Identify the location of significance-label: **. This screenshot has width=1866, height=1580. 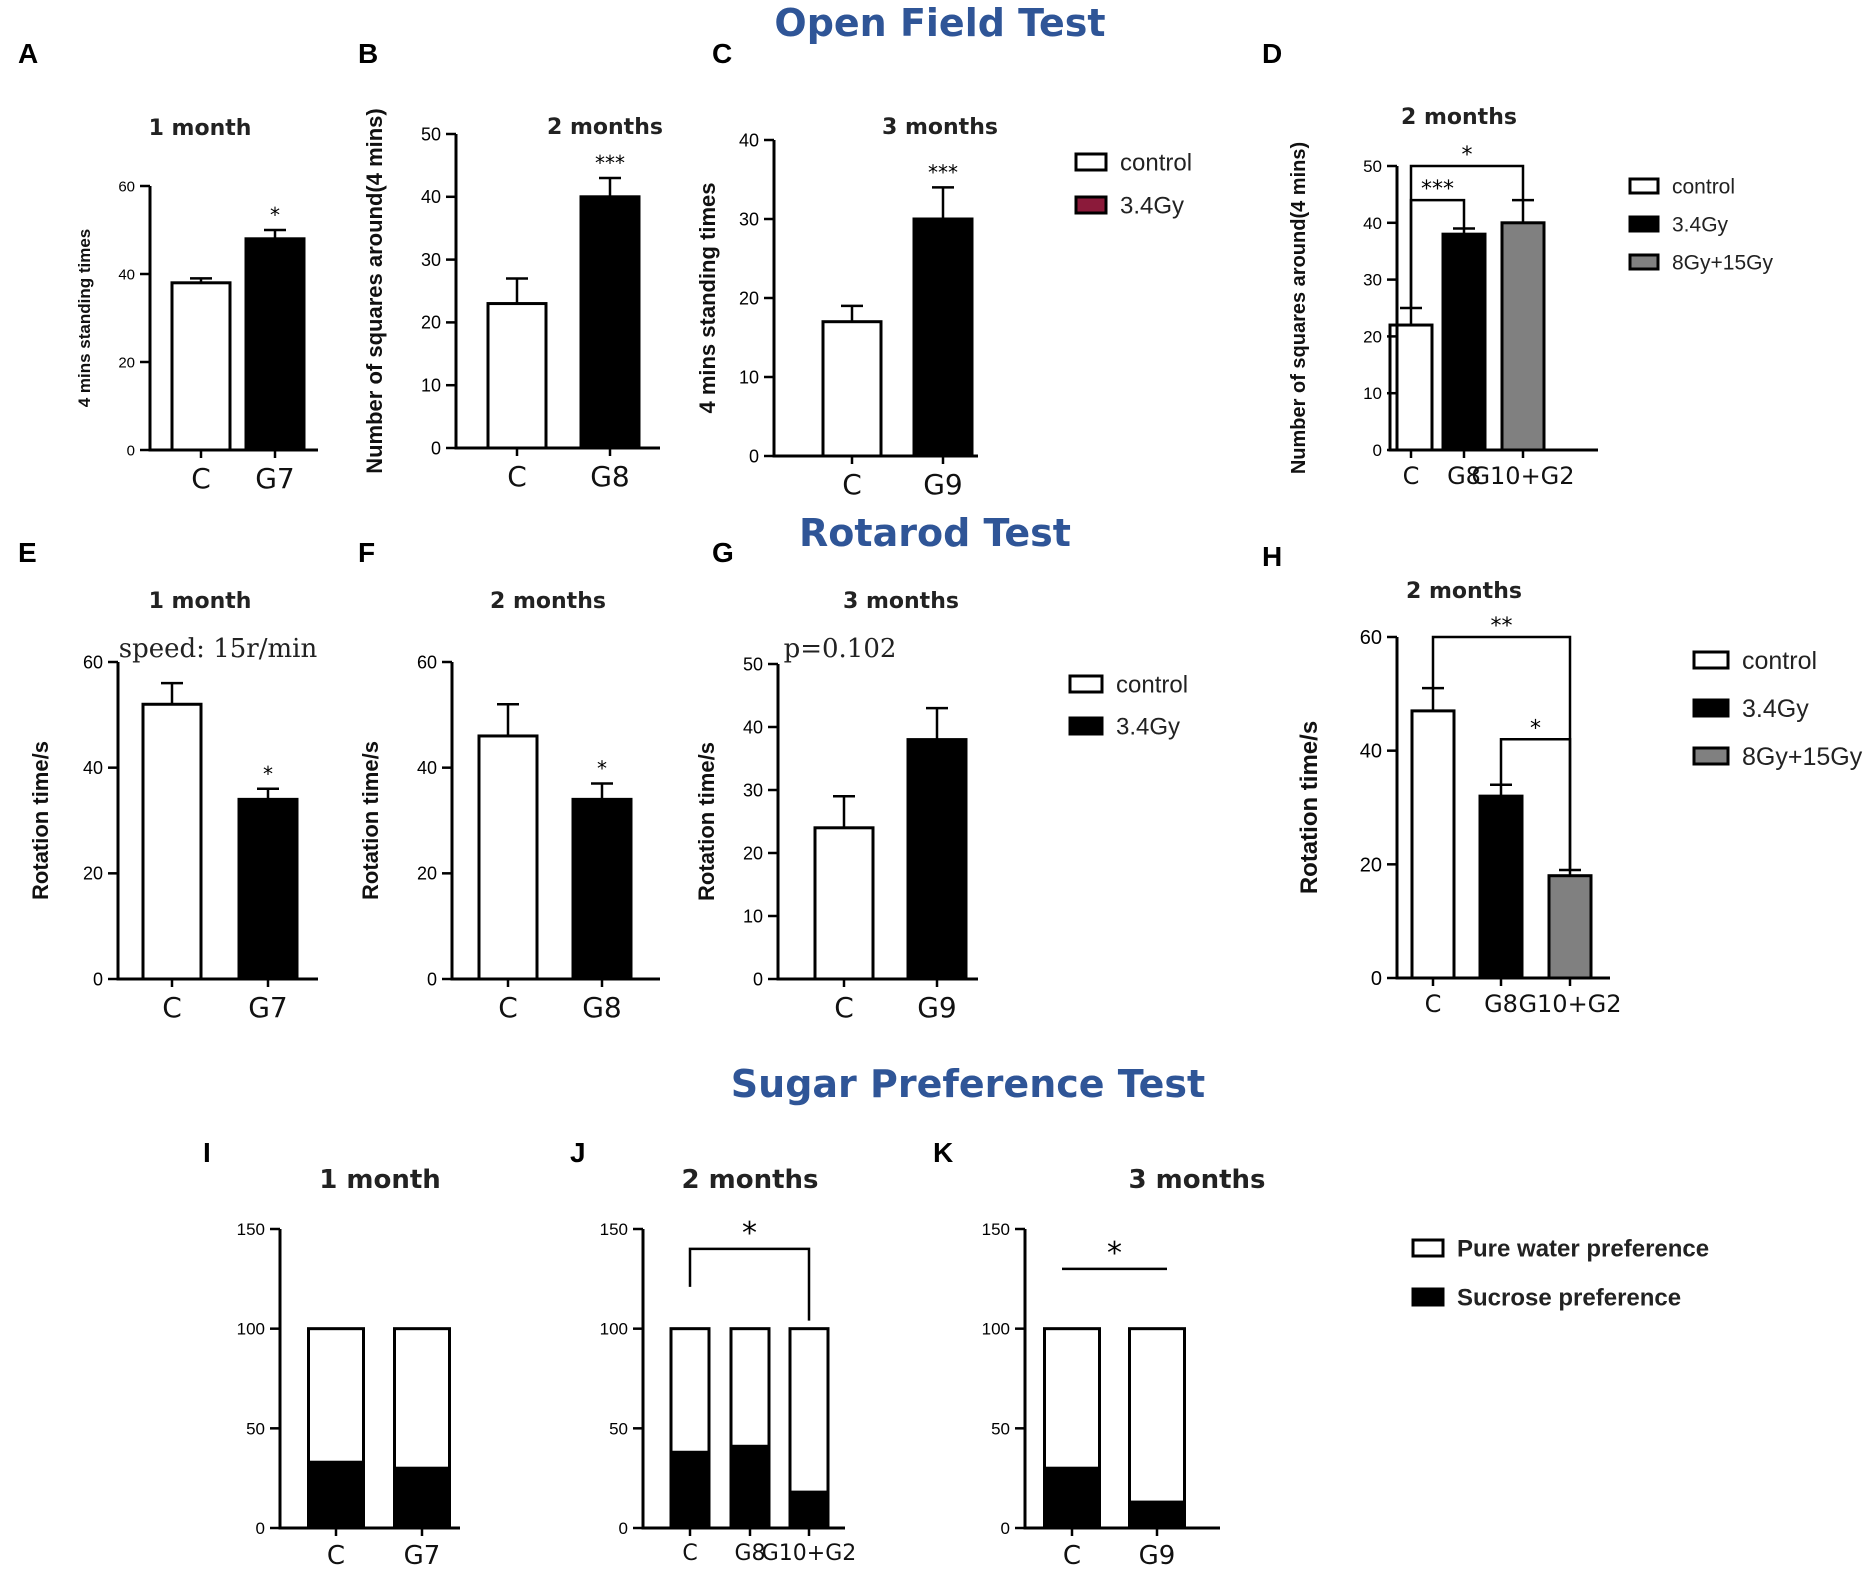
(1502, 626).